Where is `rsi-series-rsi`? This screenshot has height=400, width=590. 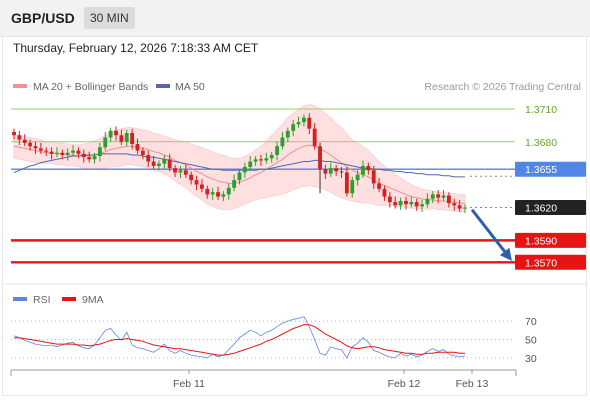
rsi-series-rsi is located at coordinates (239, 337).